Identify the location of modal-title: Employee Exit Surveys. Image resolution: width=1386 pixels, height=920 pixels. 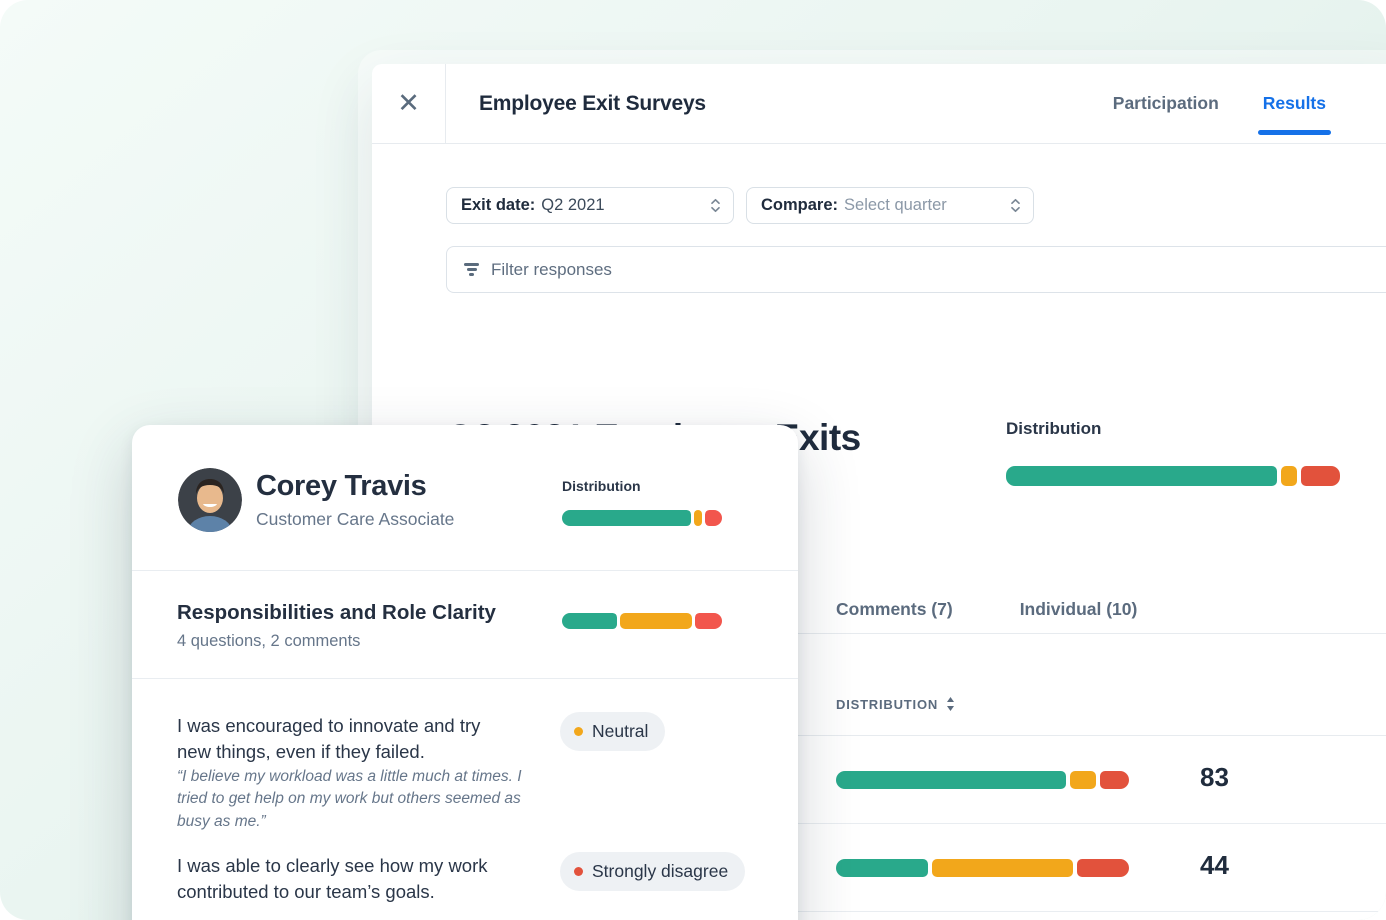
(592, 103).